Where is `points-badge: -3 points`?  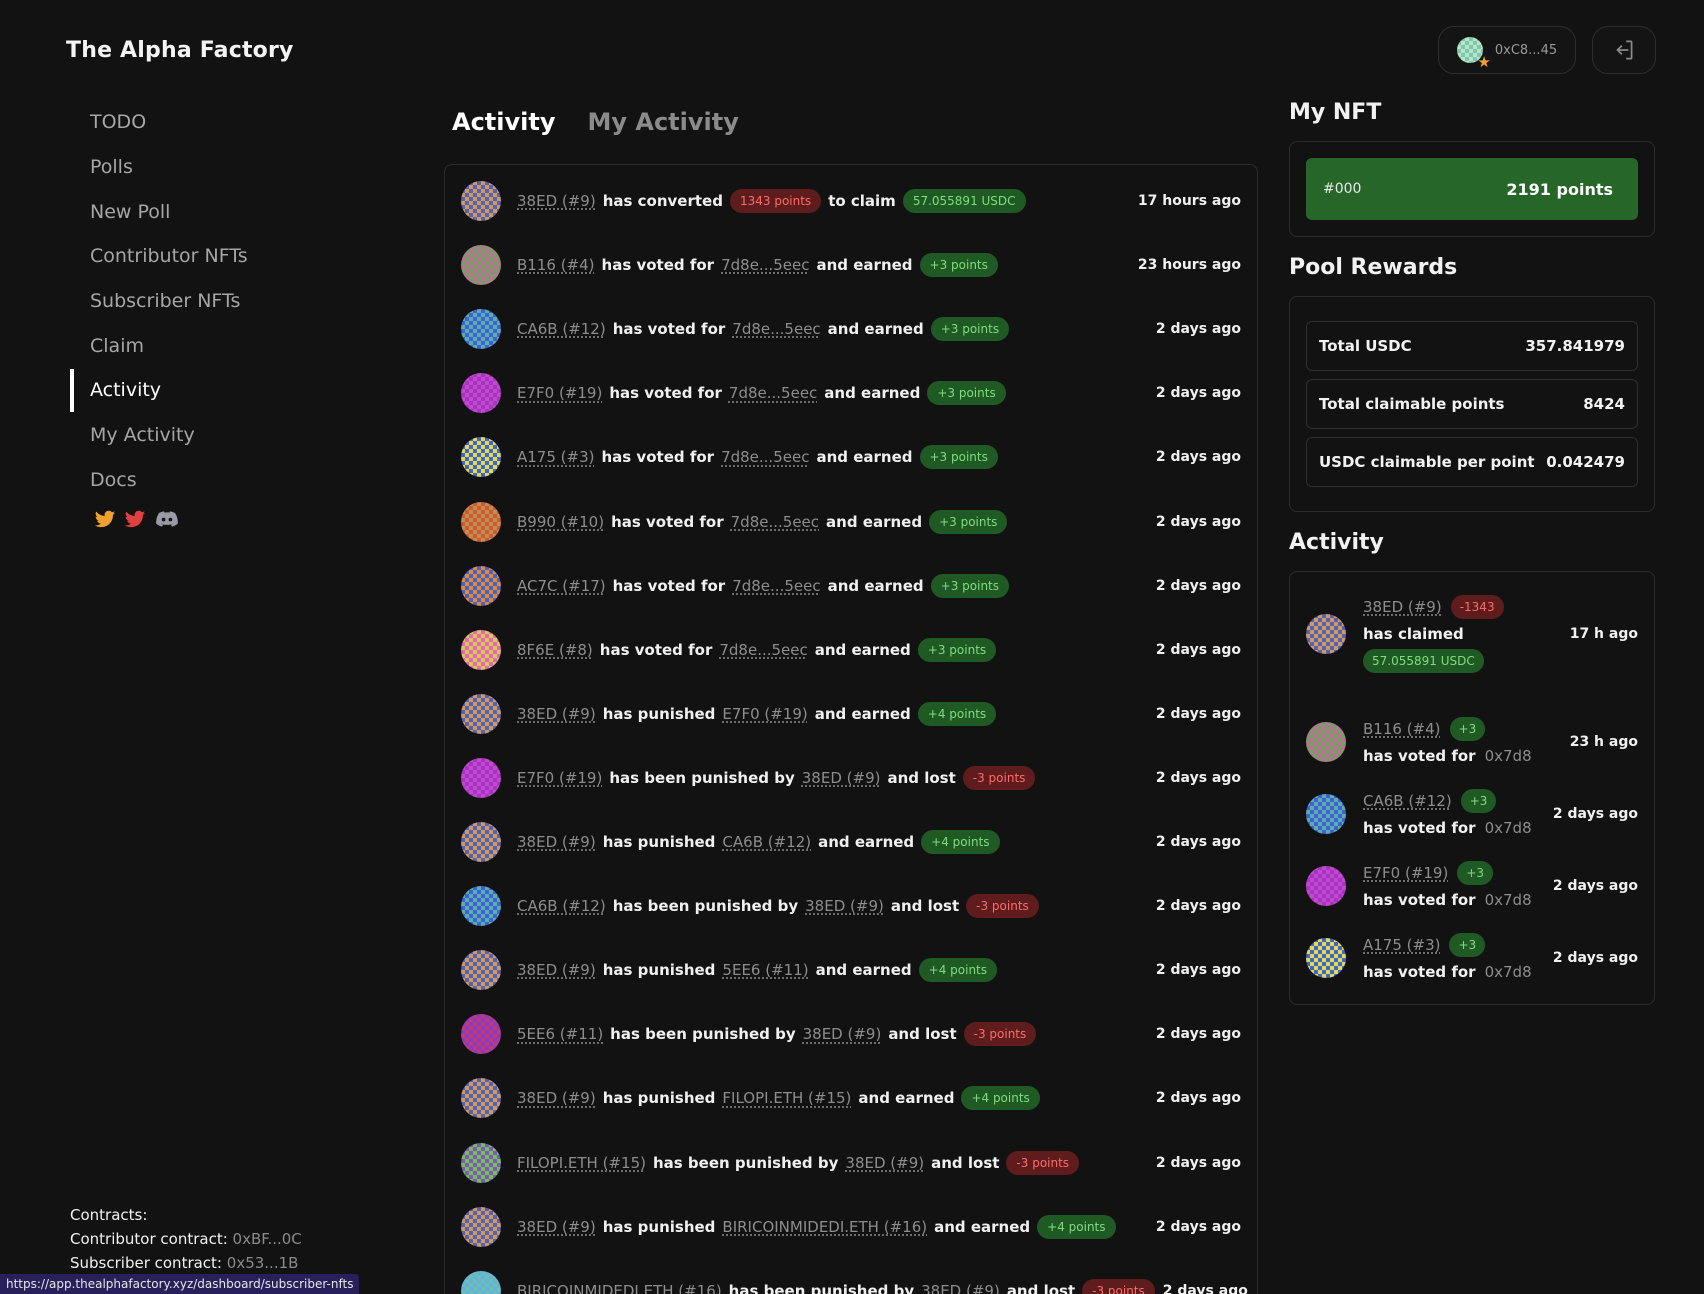 points-badge: -3 points is located at coordinates (1118, 1286).